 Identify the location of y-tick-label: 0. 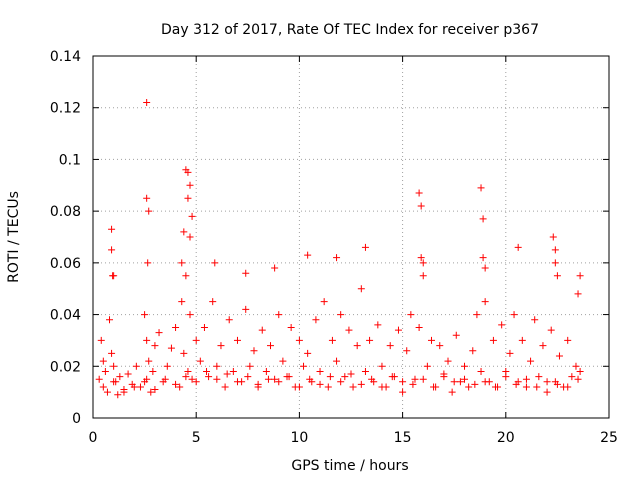
(76, 419).